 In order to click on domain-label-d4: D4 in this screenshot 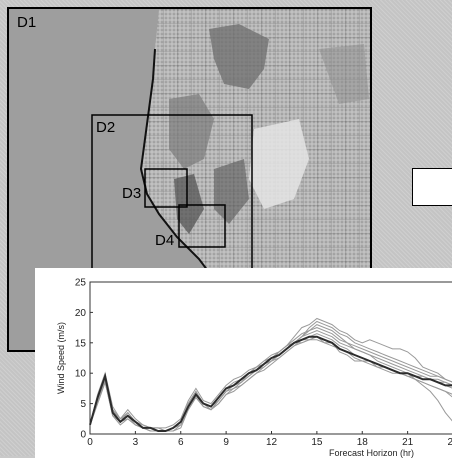, I will do `click(165, 240)`.